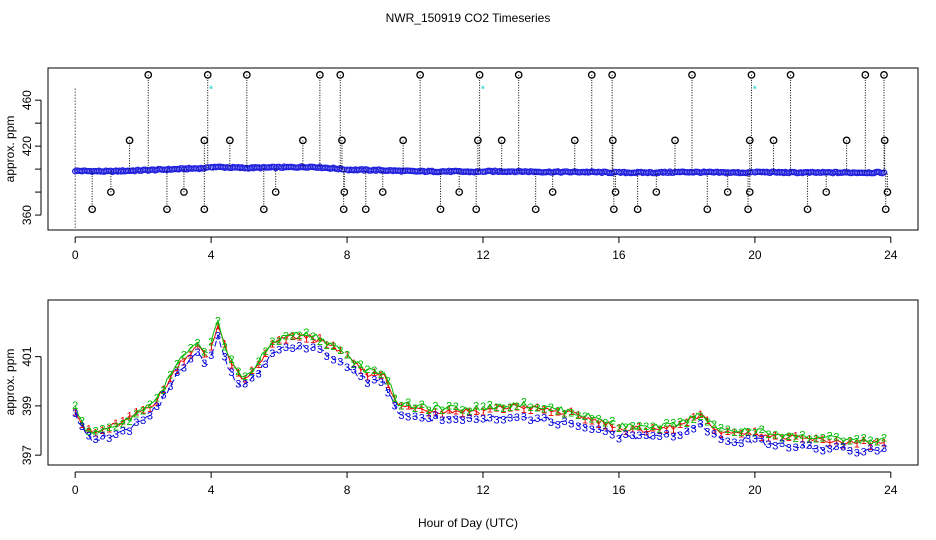  Describe the element at coordinates (129, 140) in the screenshot. I see `top-outlier-mid-point` at that location.